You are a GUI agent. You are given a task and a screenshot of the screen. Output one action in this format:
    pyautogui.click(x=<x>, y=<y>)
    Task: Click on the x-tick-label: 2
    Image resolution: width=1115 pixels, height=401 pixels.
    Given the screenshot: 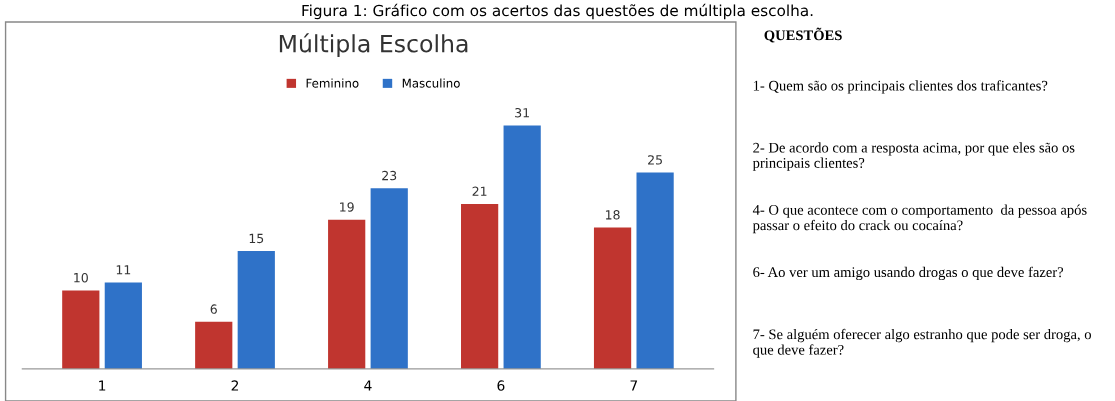 What is the action you would take?
    pyautogui.click(x=235, y=385)
    